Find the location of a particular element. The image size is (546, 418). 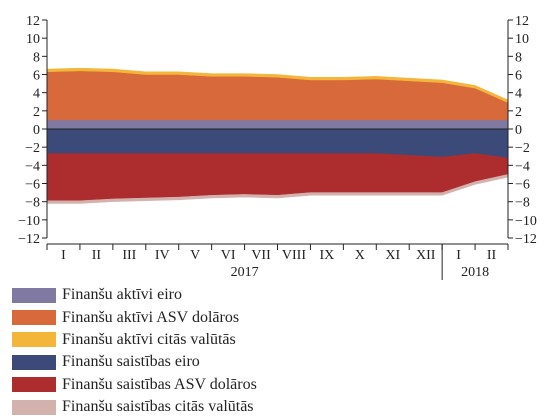

y-tick-label-left: 8 is located at coordinates (36, 57).